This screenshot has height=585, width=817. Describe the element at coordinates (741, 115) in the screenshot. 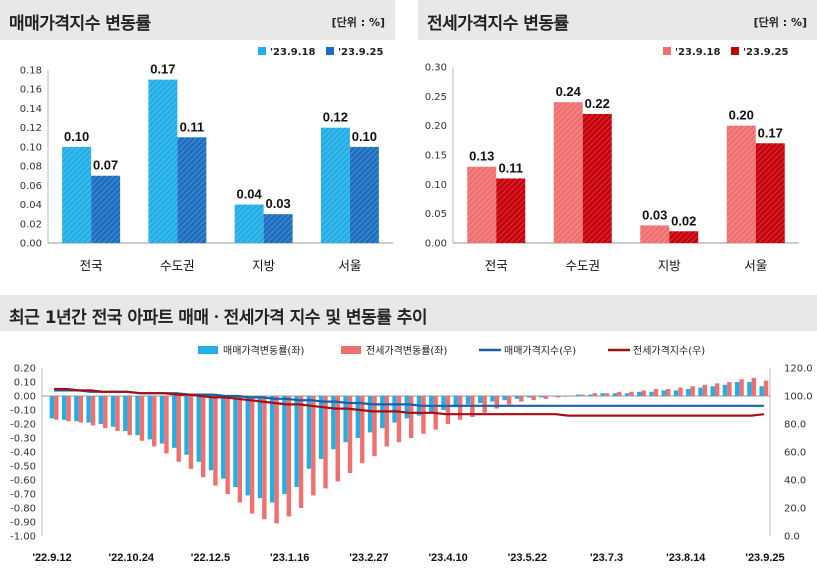

I see `data-label: 0.20` at that location.